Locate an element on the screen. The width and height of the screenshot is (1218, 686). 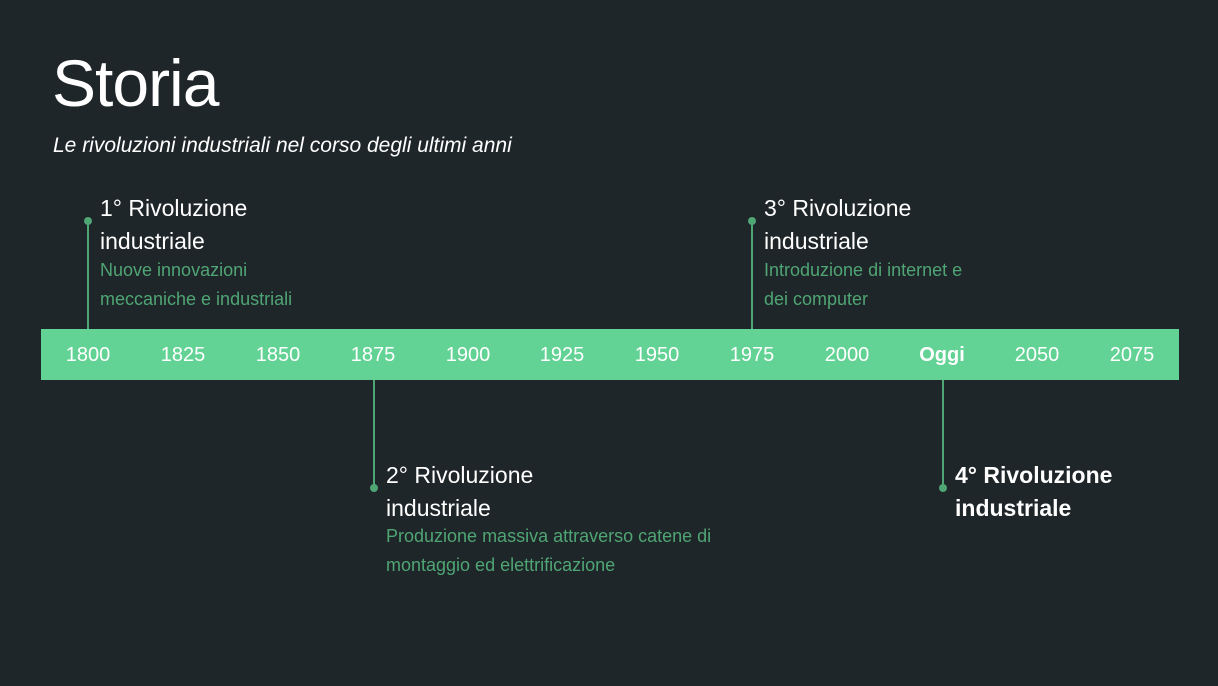
event-3-description: Introduzione di internet e dei computer is located at coordinates (863, 284).